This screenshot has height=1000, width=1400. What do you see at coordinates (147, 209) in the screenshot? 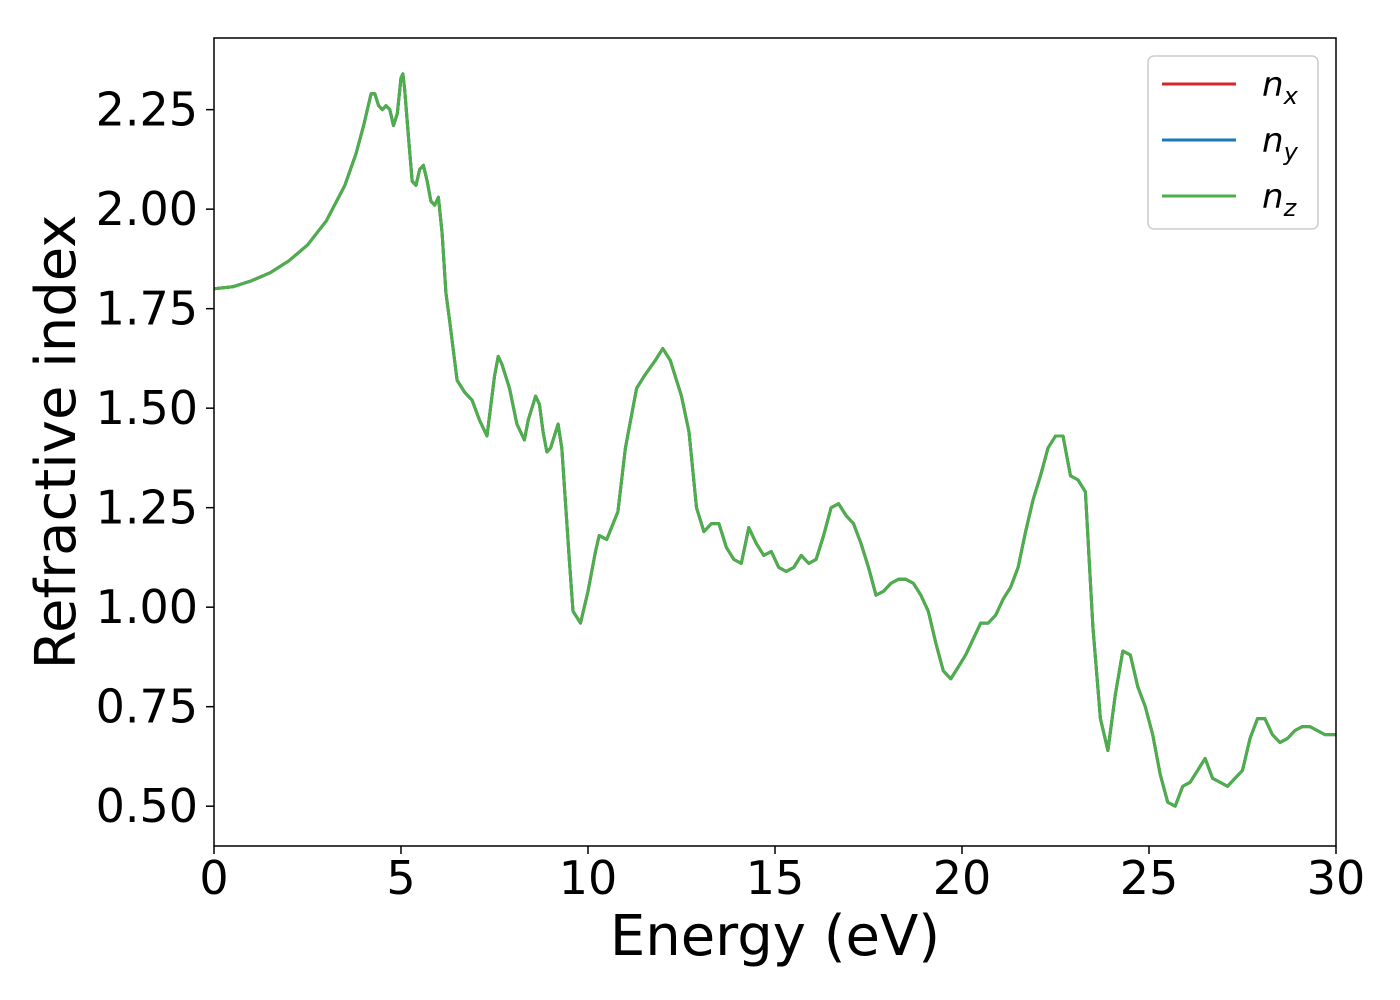
I see `y-tick-label: 2.00` at bounding box center [147, 209].